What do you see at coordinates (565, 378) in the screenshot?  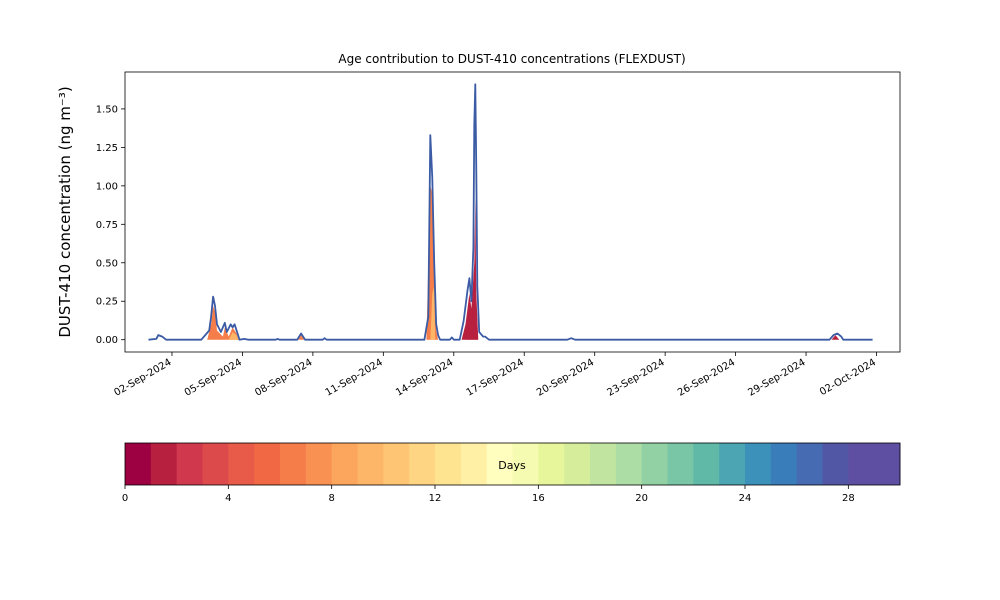 I see `x-tick-label: 20-Sep-2024` at bounding box center [565, 378].